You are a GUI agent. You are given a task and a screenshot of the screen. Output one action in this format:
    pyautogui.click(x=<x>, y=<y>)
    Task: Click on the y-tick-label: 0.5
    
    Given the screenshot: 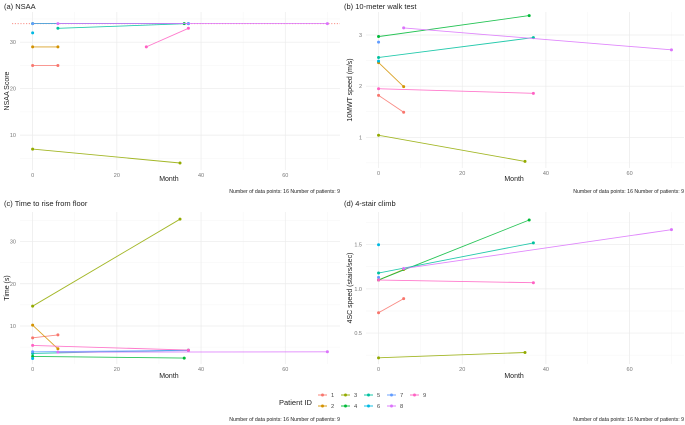 What is the action you would take?
    pyautogui.click(x=358, y=334)
    